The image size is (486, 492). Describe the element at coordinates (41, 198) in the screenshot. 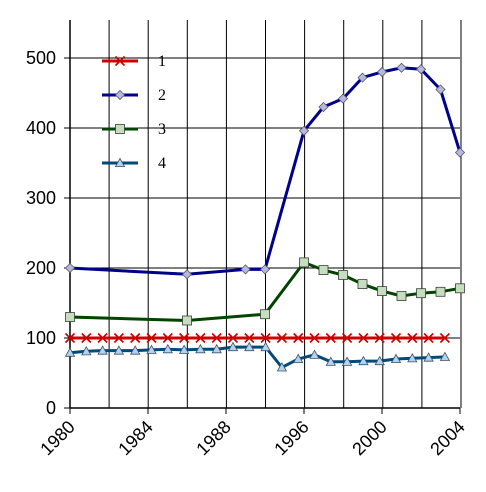

I see `y-tick-label: 300` at that location.